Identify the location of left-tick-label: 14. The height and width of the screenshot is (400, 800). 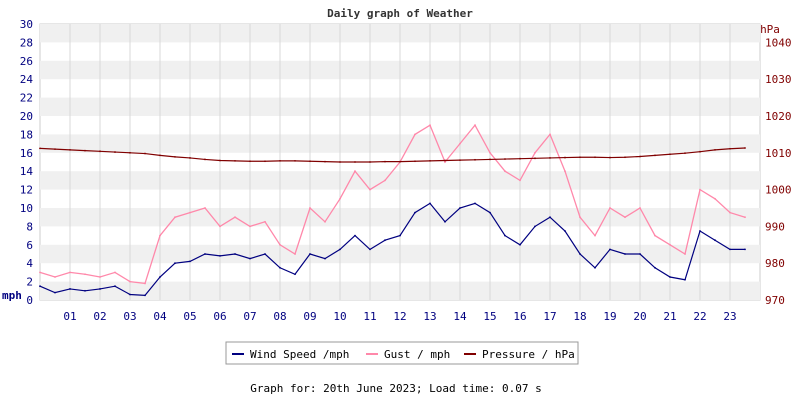
(27, 171).